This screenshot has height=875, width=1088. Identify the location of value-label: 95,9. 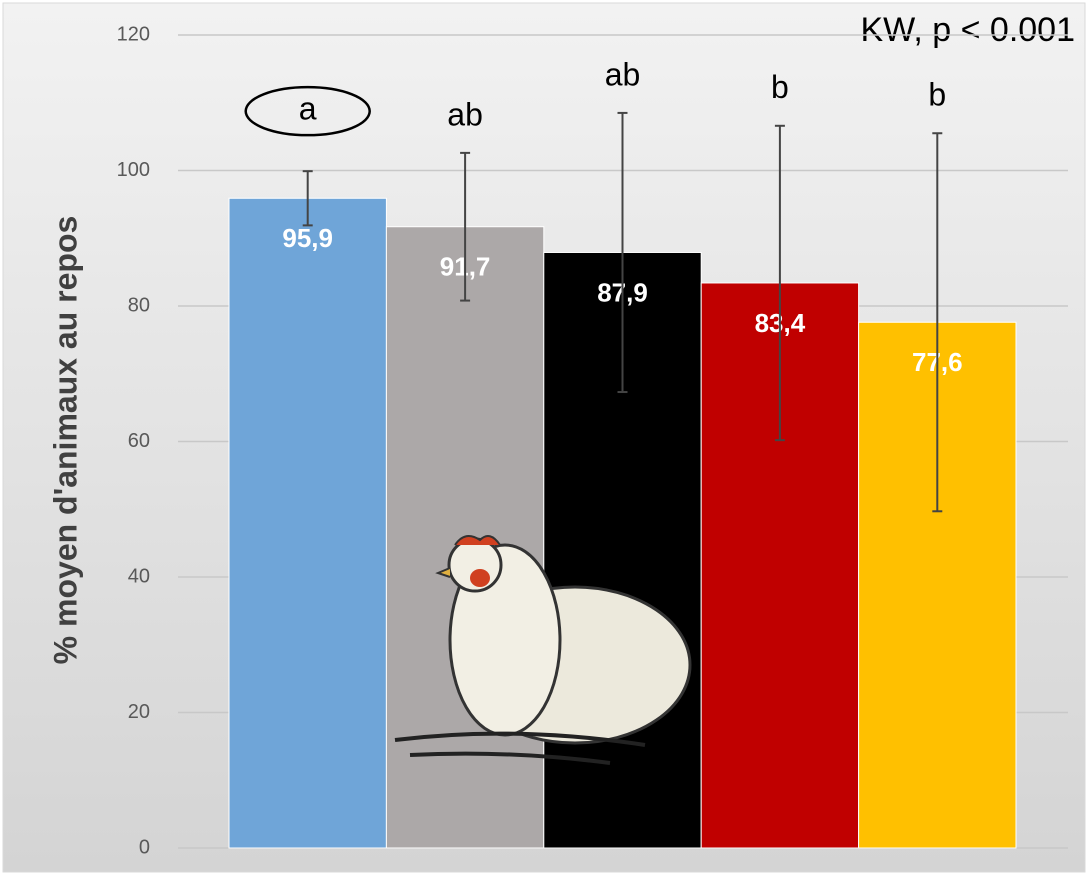
(307, 238).